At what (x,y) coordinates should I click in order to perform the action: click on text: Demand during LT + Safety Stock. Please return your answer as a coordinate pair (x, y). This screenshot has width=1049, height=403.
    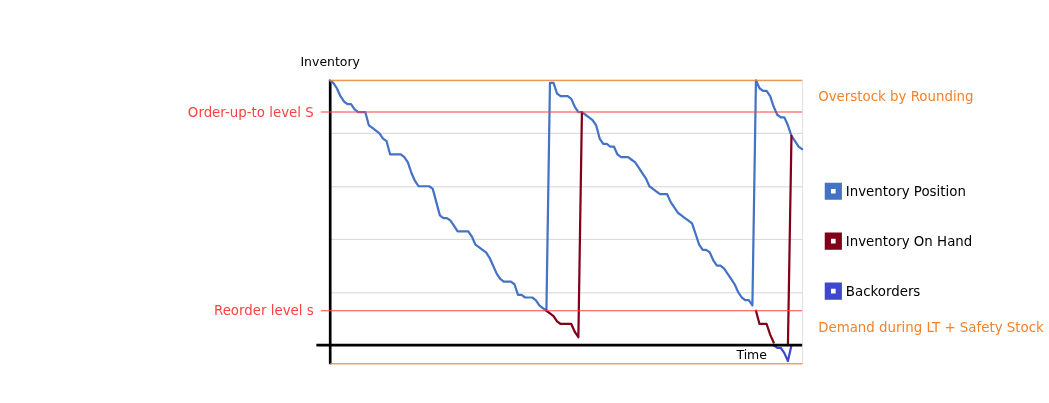
    Looking at the image, I should click on (931, 328).